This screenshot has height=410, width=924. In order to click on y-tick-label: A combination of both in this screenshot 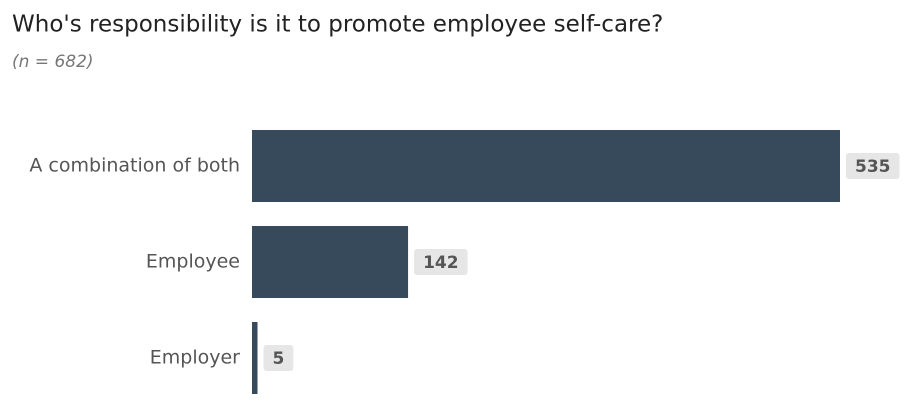, I will do `click(134, 166)`.